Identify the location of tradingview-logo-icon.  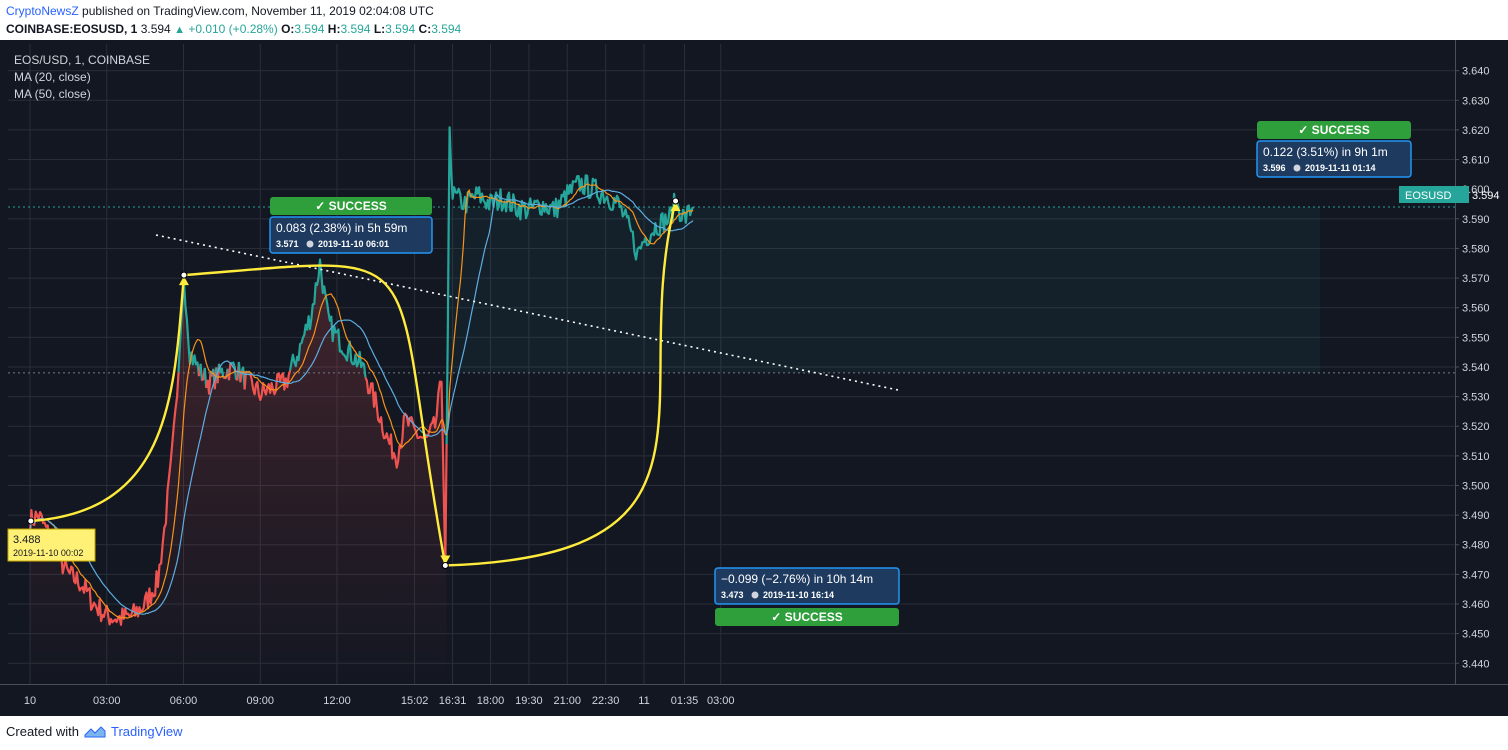
(95, 731).